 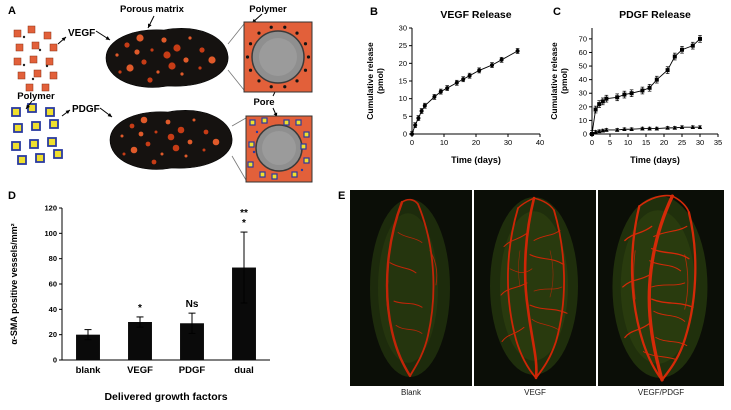 I want to click on matrix-bottom-pores, so click(x=170, y=140).